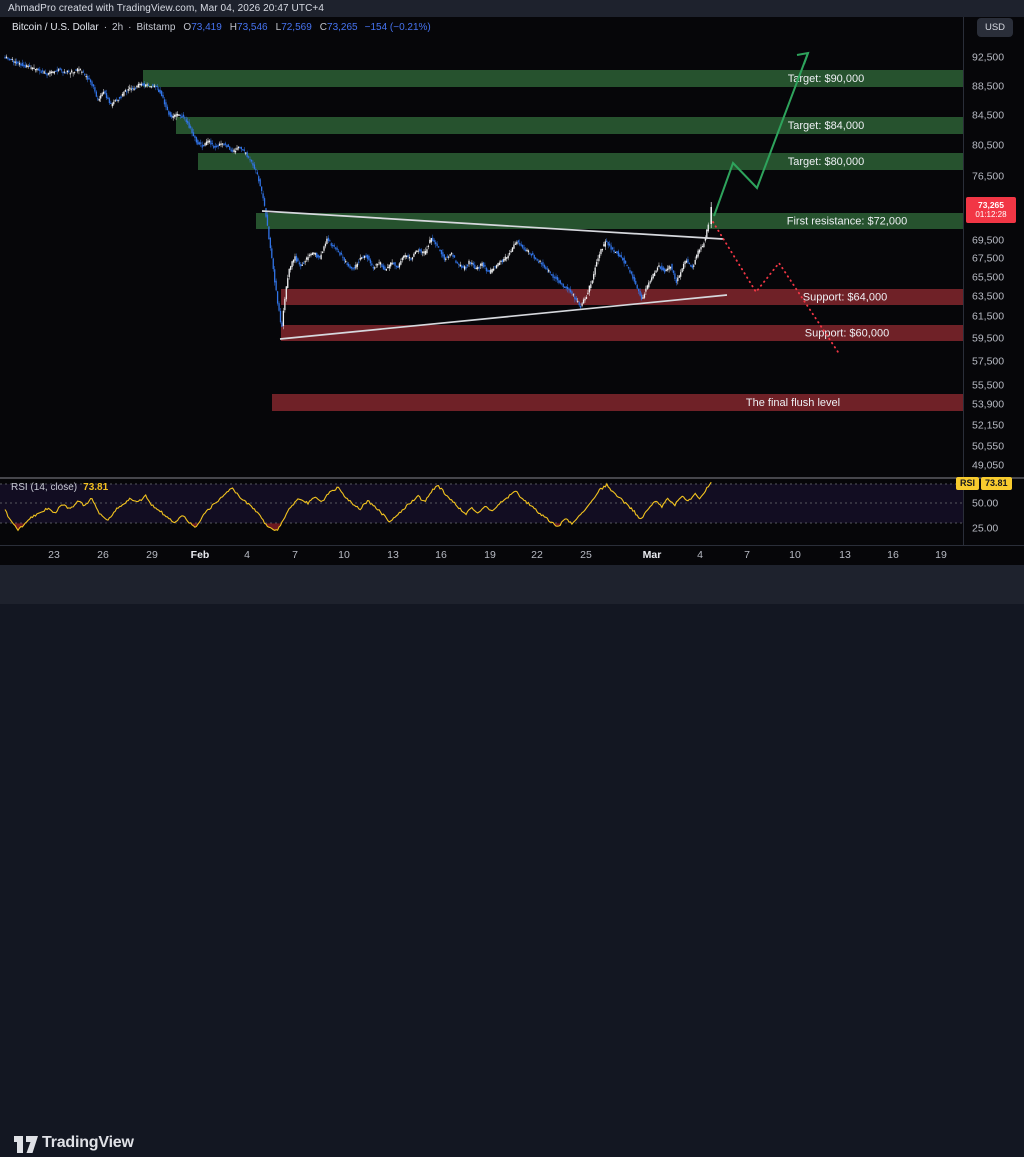 This screenshot has width=1024, height=1157. Describe the element at coordinates (995, 27) in the screenshot. I see `currency-toggle-button: USD` at that location.